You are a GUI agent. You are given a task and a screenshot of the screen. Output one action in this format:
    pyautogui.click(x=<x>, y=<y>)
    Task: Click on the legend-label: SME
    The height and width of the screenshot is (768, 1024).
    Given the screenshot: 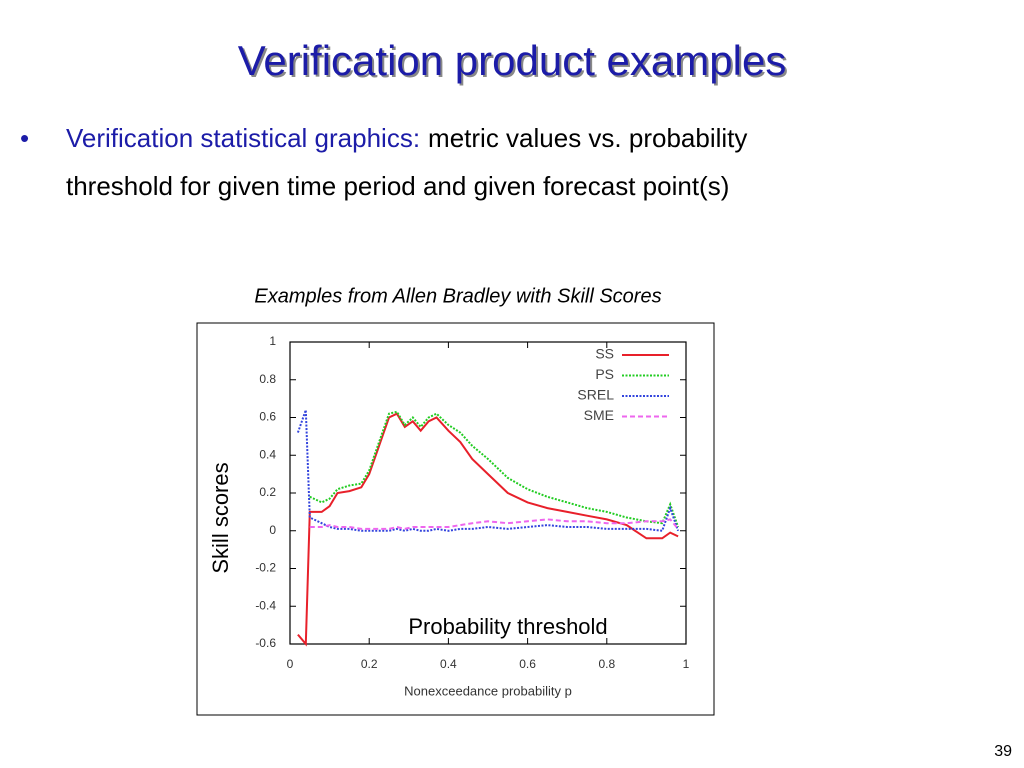 What is the action you would take?
    pyautogui.click(x=599, y=415)
    